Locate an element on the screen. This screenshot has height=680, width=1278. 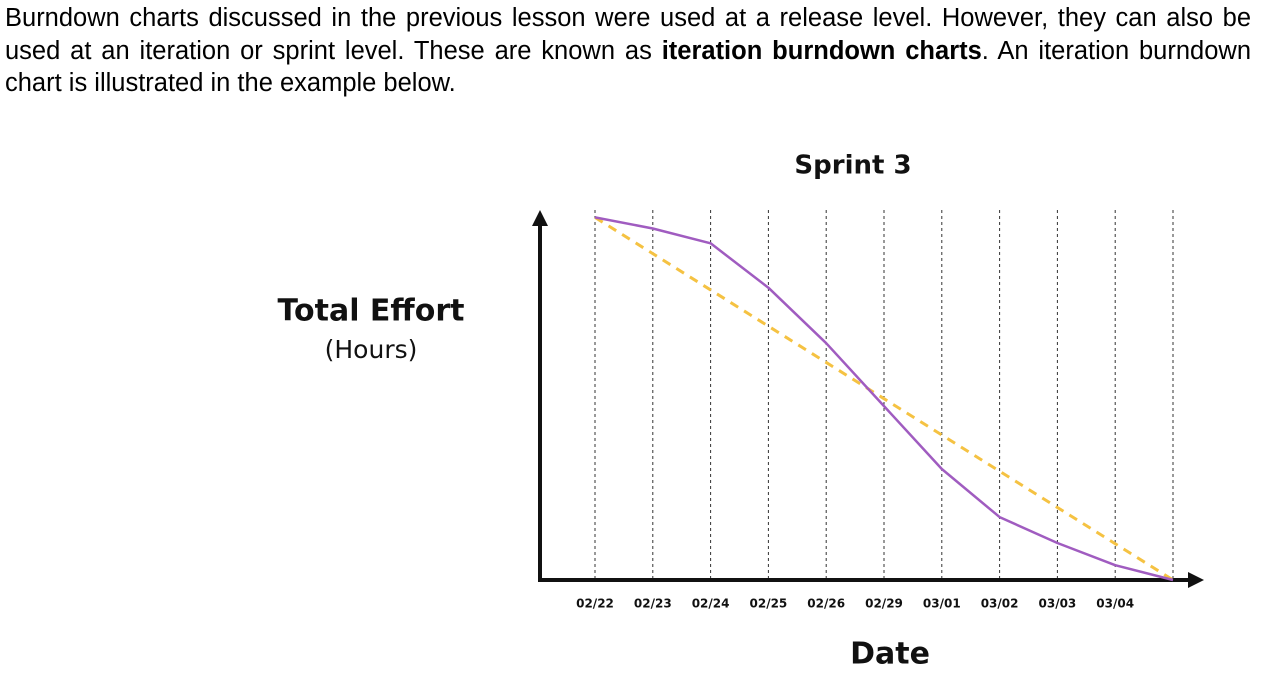
x-tick-label: 03/04 is located at coordinates (1115, 604).